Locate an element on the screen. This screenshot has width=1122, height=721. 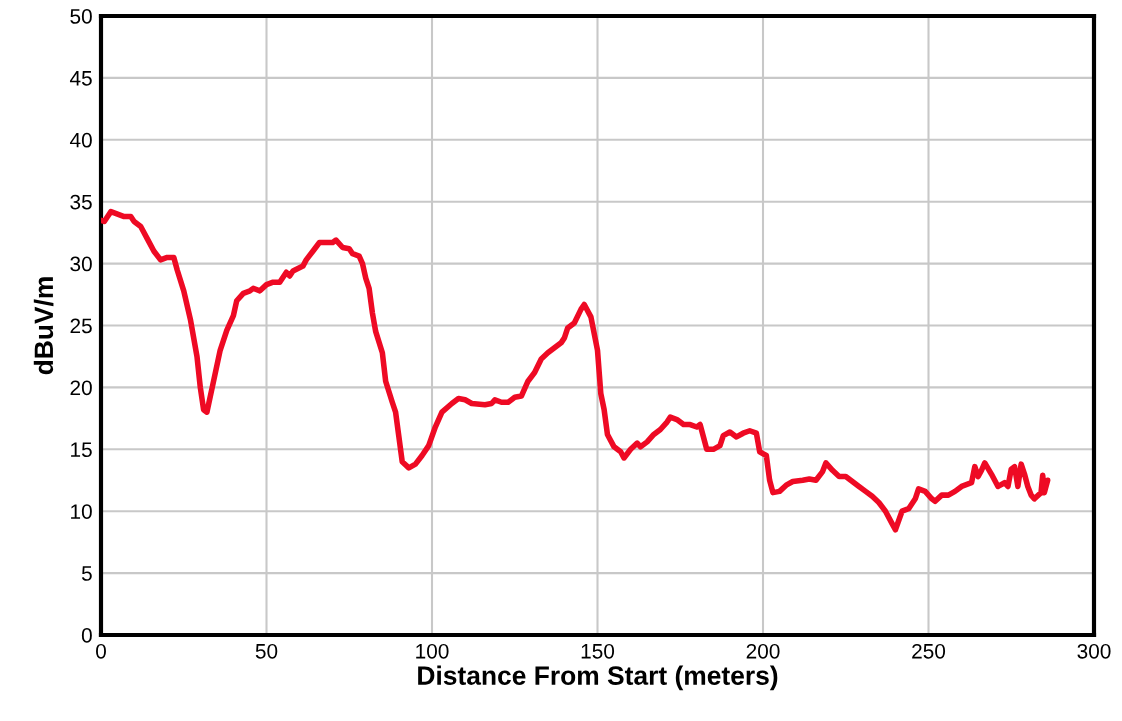
x-axis-title: Distance From Start (meters) is located at coordinates (598, 678).